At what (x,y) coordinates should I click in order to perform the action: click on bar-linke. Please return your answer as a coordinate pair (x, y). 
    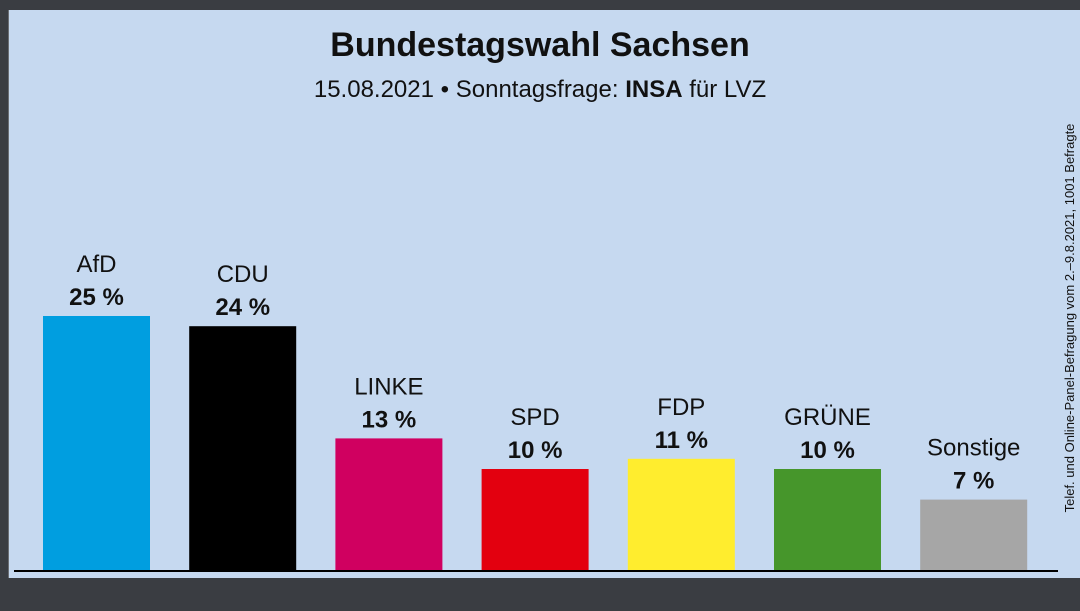
    Looking at the image, I should click on (389, 504).